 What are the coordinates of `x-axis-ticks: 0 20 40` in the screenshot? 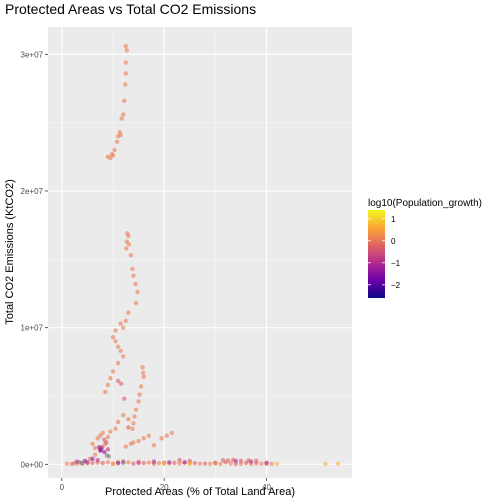 It's located at (166, 485).